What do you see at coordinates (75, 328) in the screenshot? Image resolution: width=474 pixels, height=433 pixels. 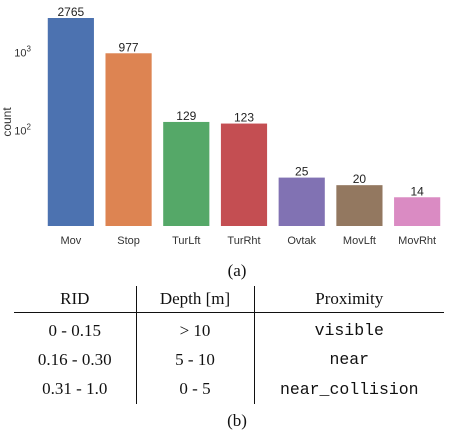 I see `rid-cell: 0 - 0.15` at bounding box center [75, 328].